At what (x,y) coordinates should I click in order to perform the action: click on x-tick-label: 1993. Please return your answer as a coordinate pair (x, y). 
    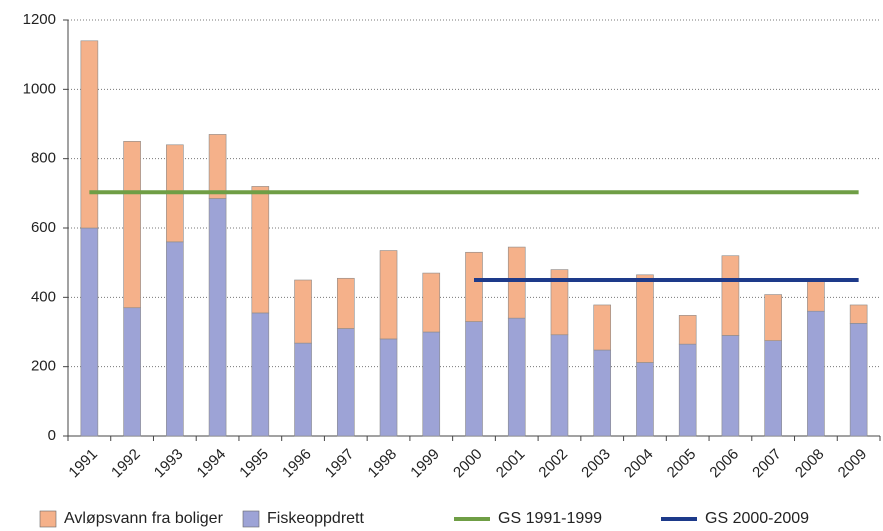
    Looking at the image, I should click on (169, 464).